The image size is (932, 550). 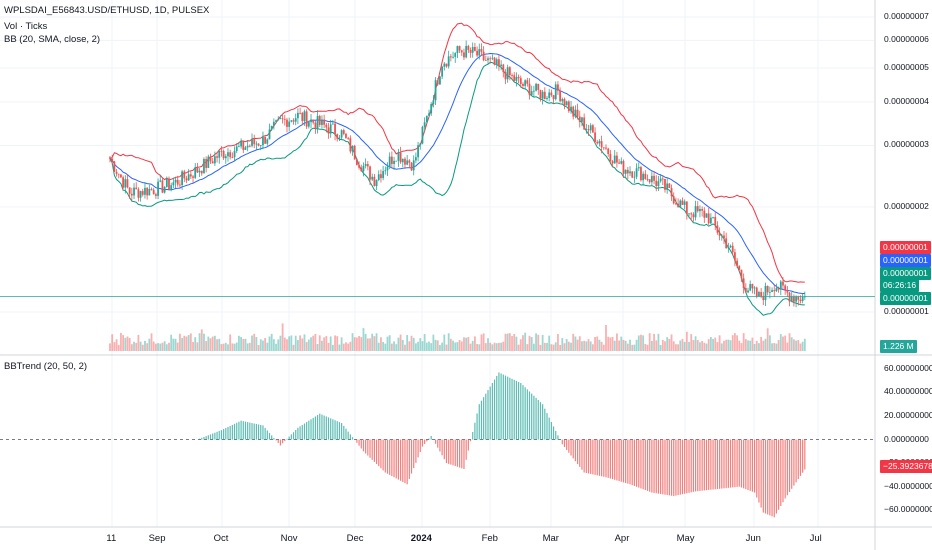 What do you see at coordinates (52, 39) in the screenshot?
I see `bb-legend: BB (20, SMA, close, 2)` at bounding box center [52, 39].